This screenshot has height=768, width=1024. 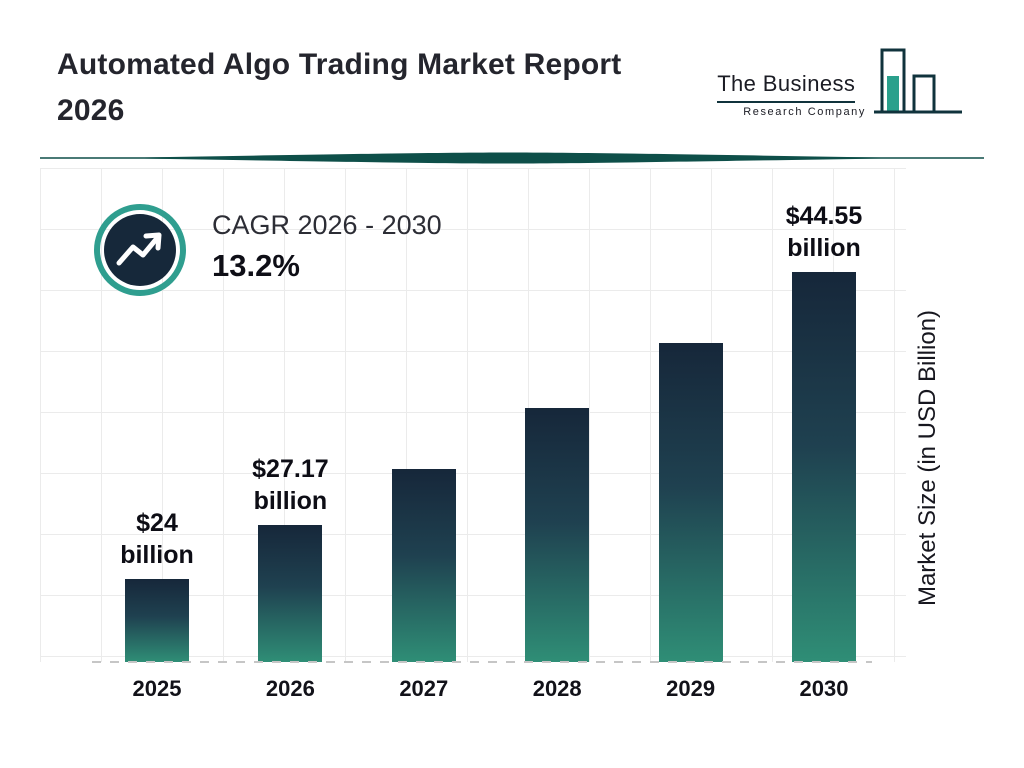 What do you see at coordinates (824, 467) in the screenshot?
I see `bar-2030` at bounding box center [824, 467].